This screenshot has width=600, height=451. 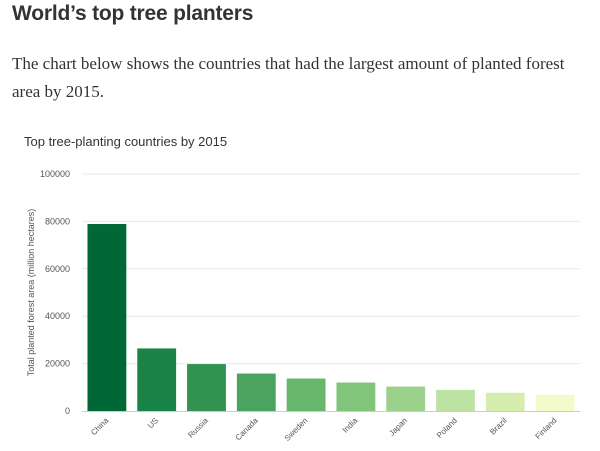 What do you see at coordinates (100, 427) in the screenshot?
I see `x-tick-label: China` at bounding box center [100, 427].